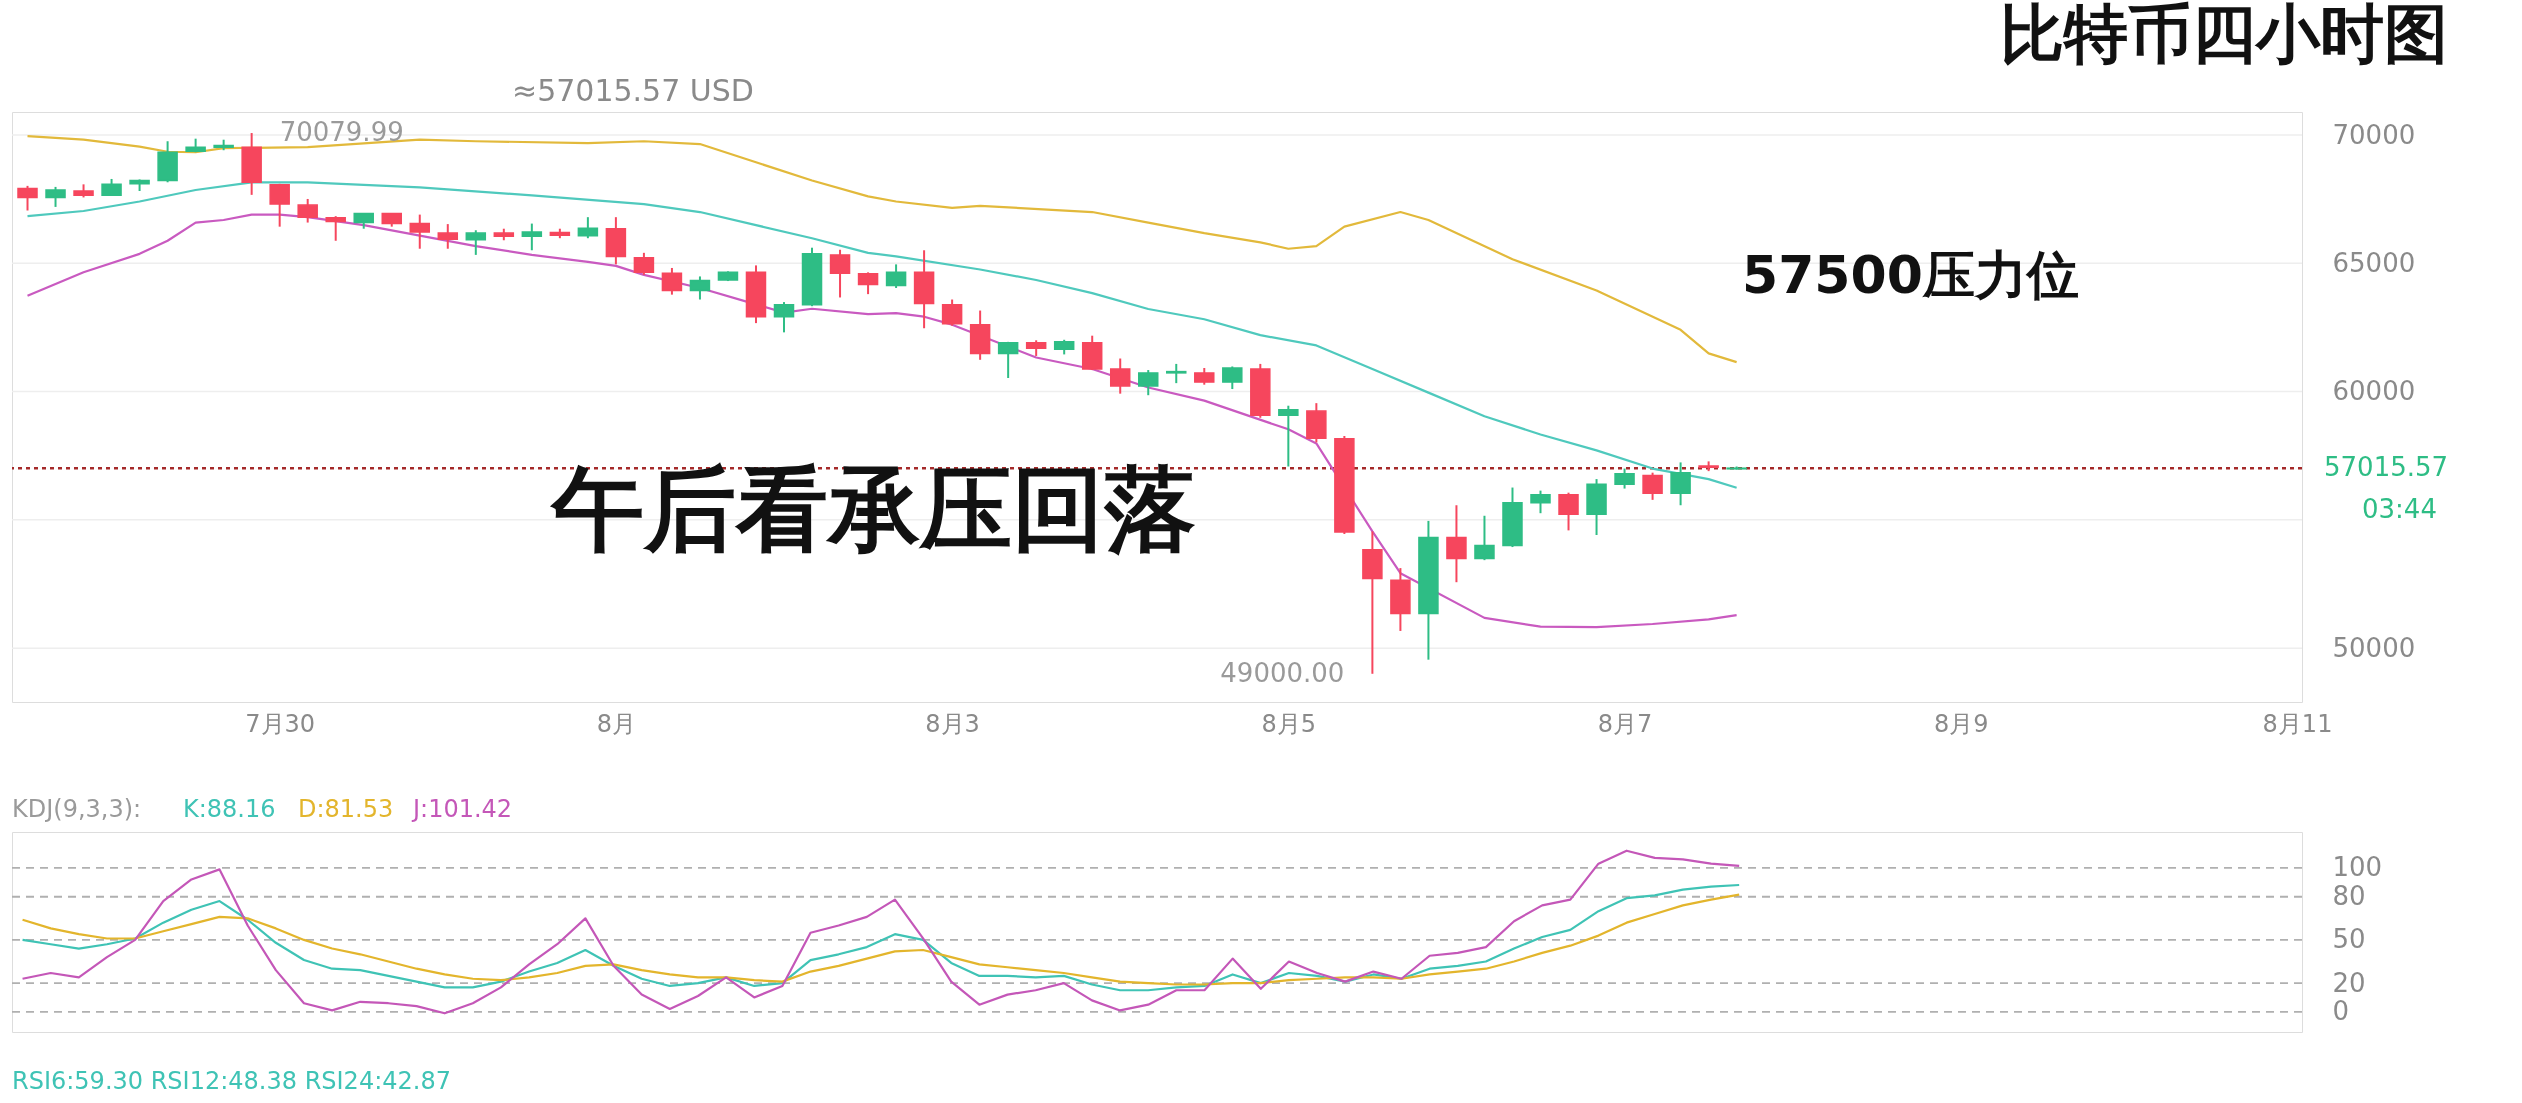  Describe the element at coordinates (2374, 391) in the screenshot. I see `y-tick-label: 60000` at that location.